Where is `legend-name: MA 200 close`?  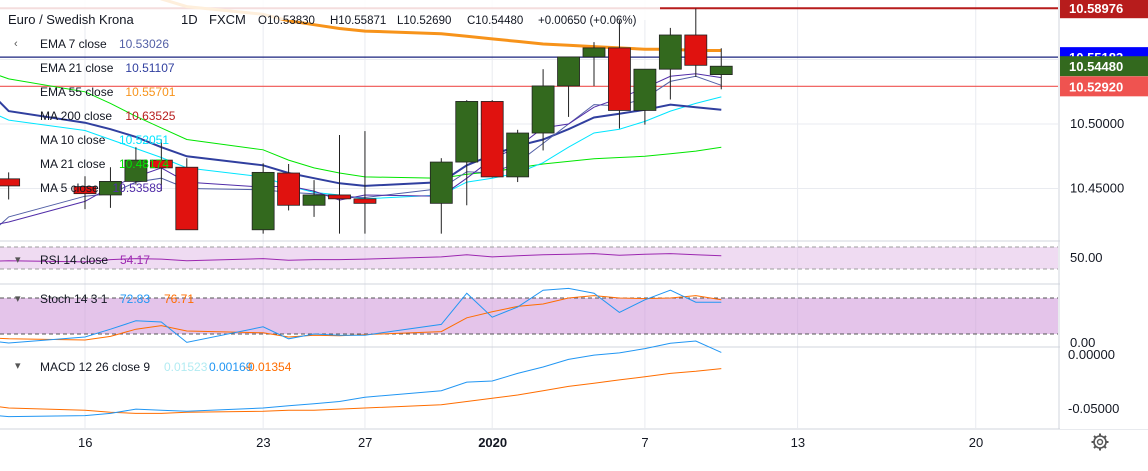
legend-name: MA 200 close is located at coordinates (76, 116).